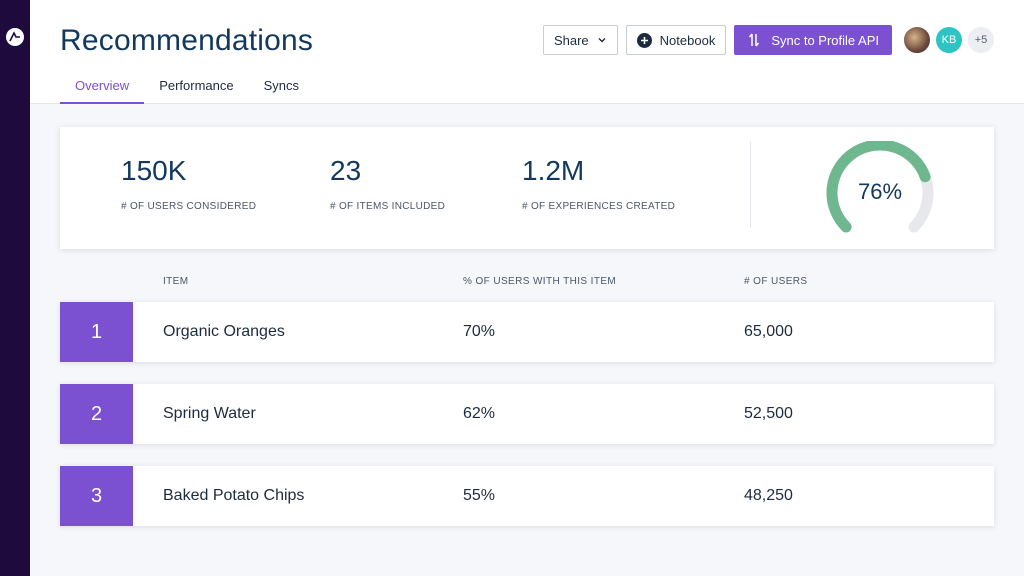 This screenshot has height=576, width=1024. What do you see at coordinates (527, 414) in the screenshot?
I see `table-row: 2 Spring Water 62% 52,500` at bounding box center [527, 414].